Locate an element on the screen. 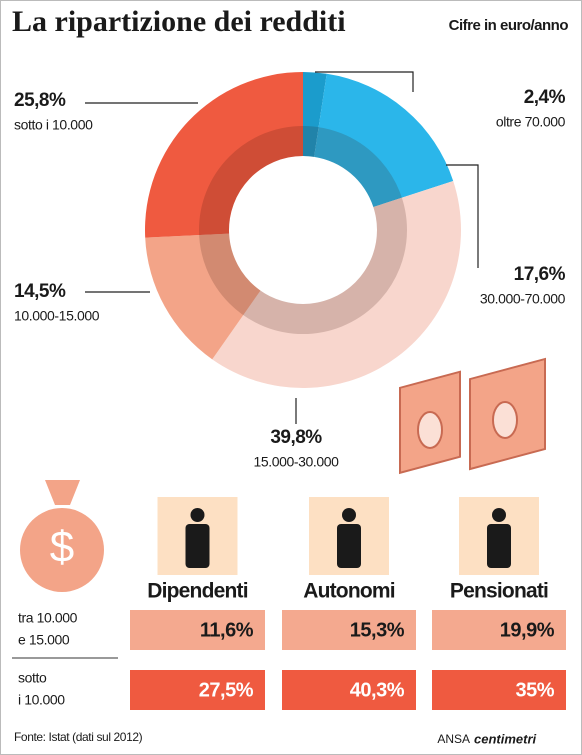 This screenshot has height=755, width=582. row-label: i 10.000 is located at coordinates (41, 700).